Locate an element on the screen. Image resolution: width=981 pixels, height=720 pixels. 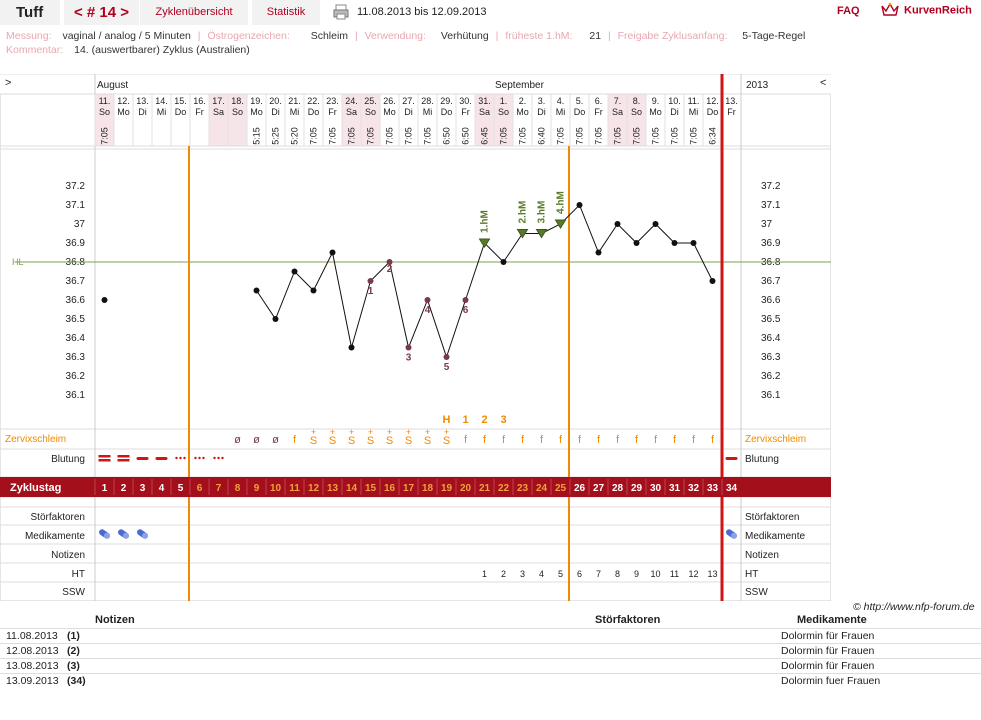
notes-row-cycle-day: (1) is located at coordinates (73, 636).